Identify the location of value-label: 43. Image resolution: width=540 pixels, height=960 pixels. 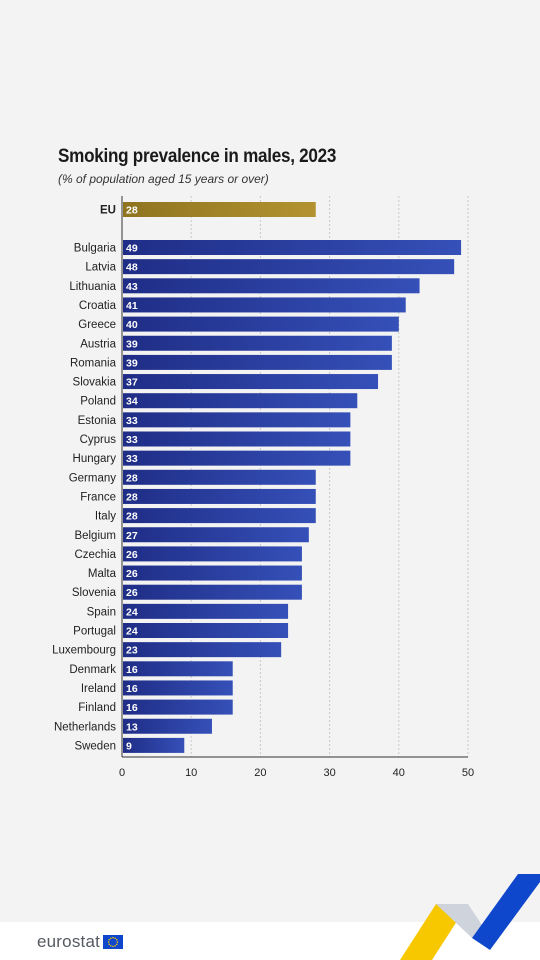
(132, 287).